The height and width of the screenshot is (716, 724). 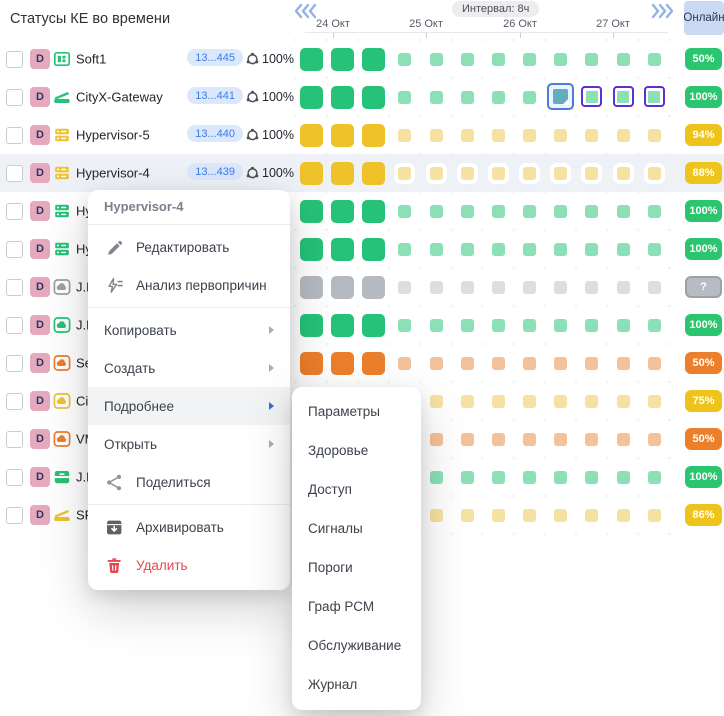 What do you see at coordinates (189, 565) in the screenshot?
I see `menu-item-удалить: Удалить` at bounding box center [189, 565].